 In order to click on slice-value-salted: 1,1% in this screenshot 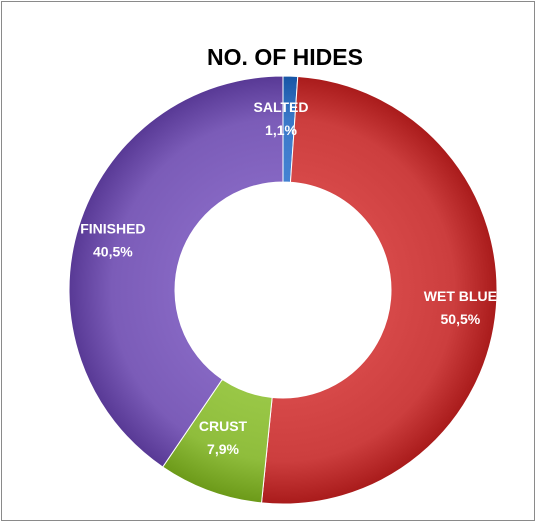, I will do `click(281, 130)`.